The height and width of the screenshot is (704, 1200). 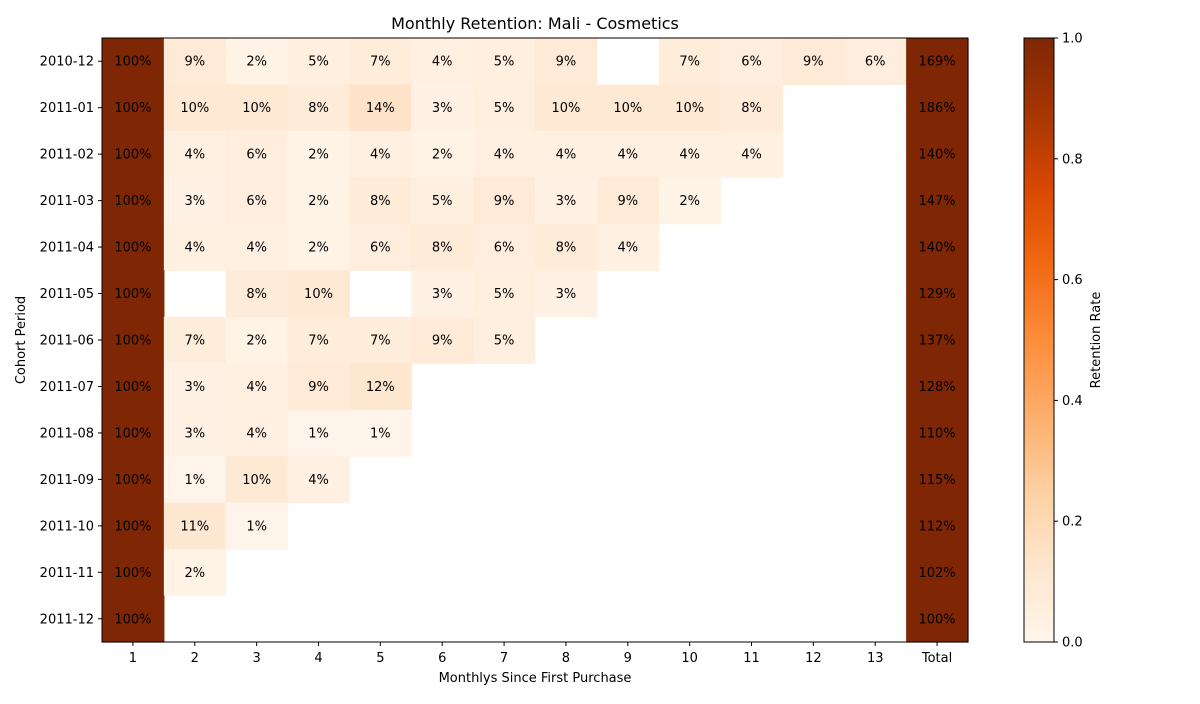 What do you see at coordinates (1096, 340) in the screenshot?
I see `colorbar-label: Retention Rate` at bounding box center [1096, 340].